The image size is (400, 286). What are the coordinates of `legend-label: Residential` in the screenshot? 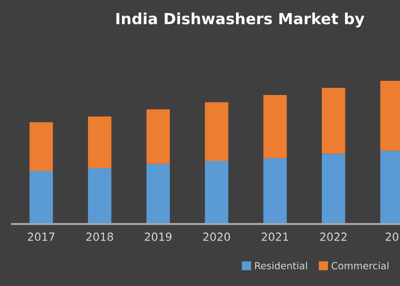 It's located at (281, 266).